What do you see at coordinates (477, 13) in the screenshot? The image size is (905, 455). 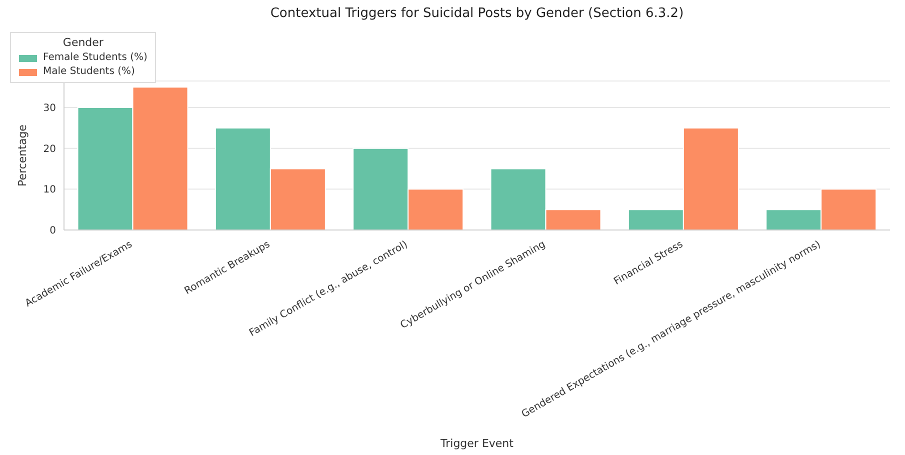 I see `chart-title: Contextual Triggers for Suicidal Posts by Gender (Section 6.3.2)` at bounding box center [477, 13].